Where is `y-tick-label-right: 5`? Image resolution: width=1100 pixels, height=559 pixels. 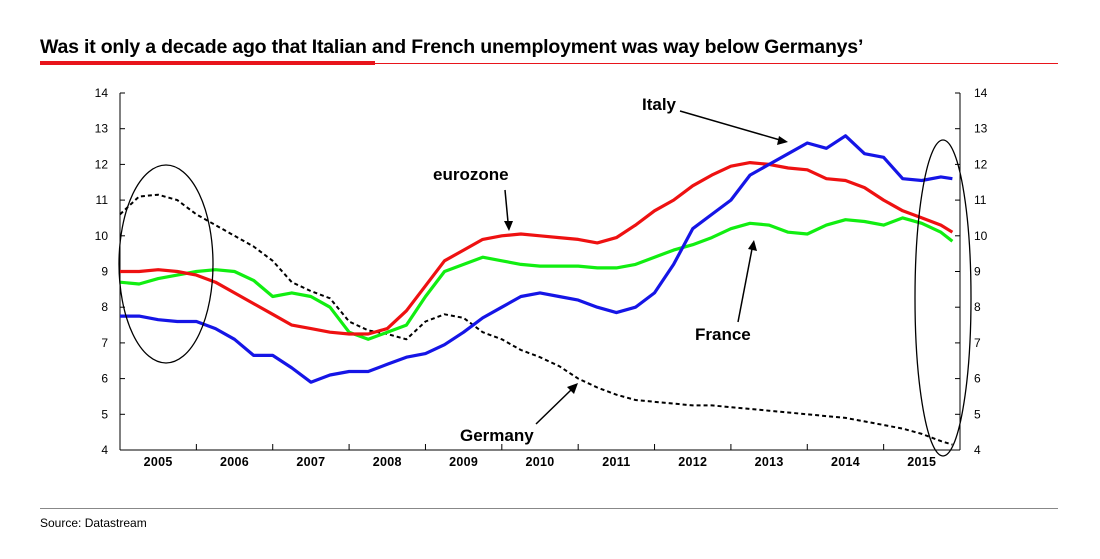
y-tick-label-right: 5 is located at coordinates (977, 414).